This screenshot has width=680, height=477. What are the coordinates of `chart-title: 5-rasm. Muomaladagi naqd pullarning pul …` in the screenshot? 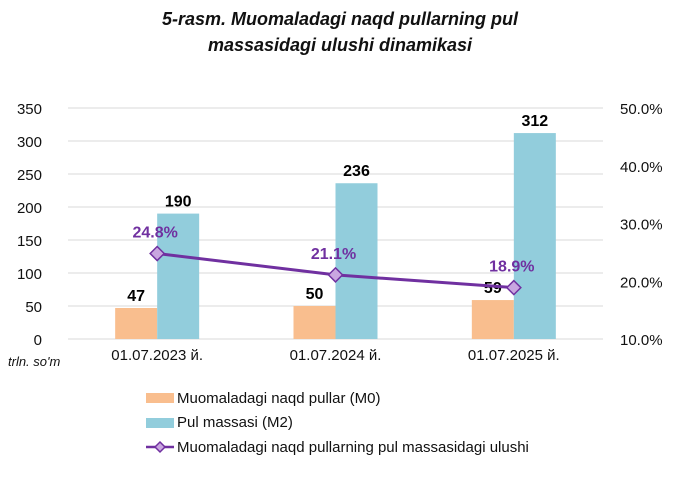 It's located at (340, 32).